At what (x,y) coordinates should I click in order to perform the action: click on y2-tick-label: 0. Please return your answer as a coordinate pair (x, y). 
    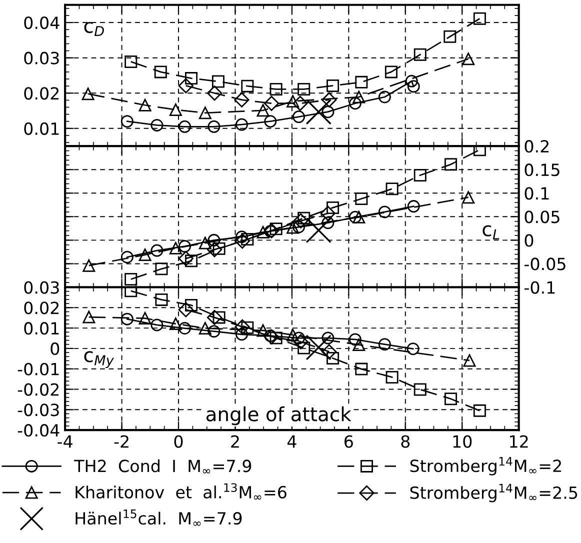
    Looking at the image, I should click on (529, 240).